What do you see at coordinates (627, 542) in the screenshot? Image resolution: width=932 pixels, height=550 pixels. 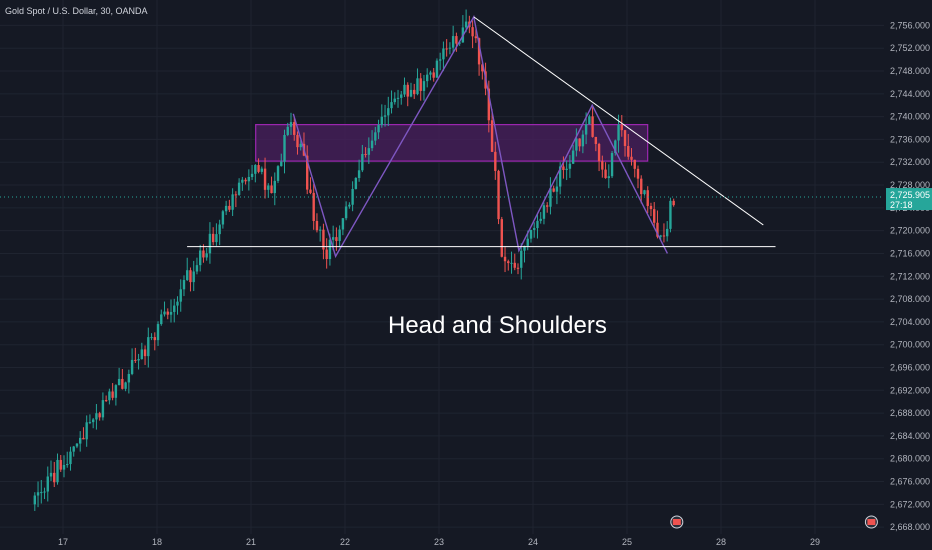 I see `x-tick-label: 25` at bounding box center [627, 542].